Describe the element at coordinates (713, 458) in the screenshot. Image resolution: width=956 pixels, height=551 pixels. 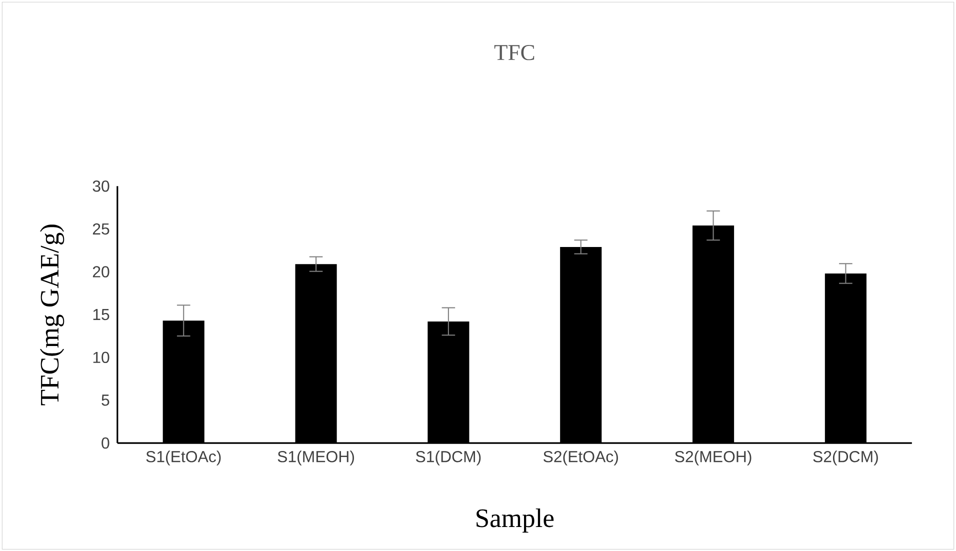
I see `x-tick-label: S2(MEOH)` at that location.